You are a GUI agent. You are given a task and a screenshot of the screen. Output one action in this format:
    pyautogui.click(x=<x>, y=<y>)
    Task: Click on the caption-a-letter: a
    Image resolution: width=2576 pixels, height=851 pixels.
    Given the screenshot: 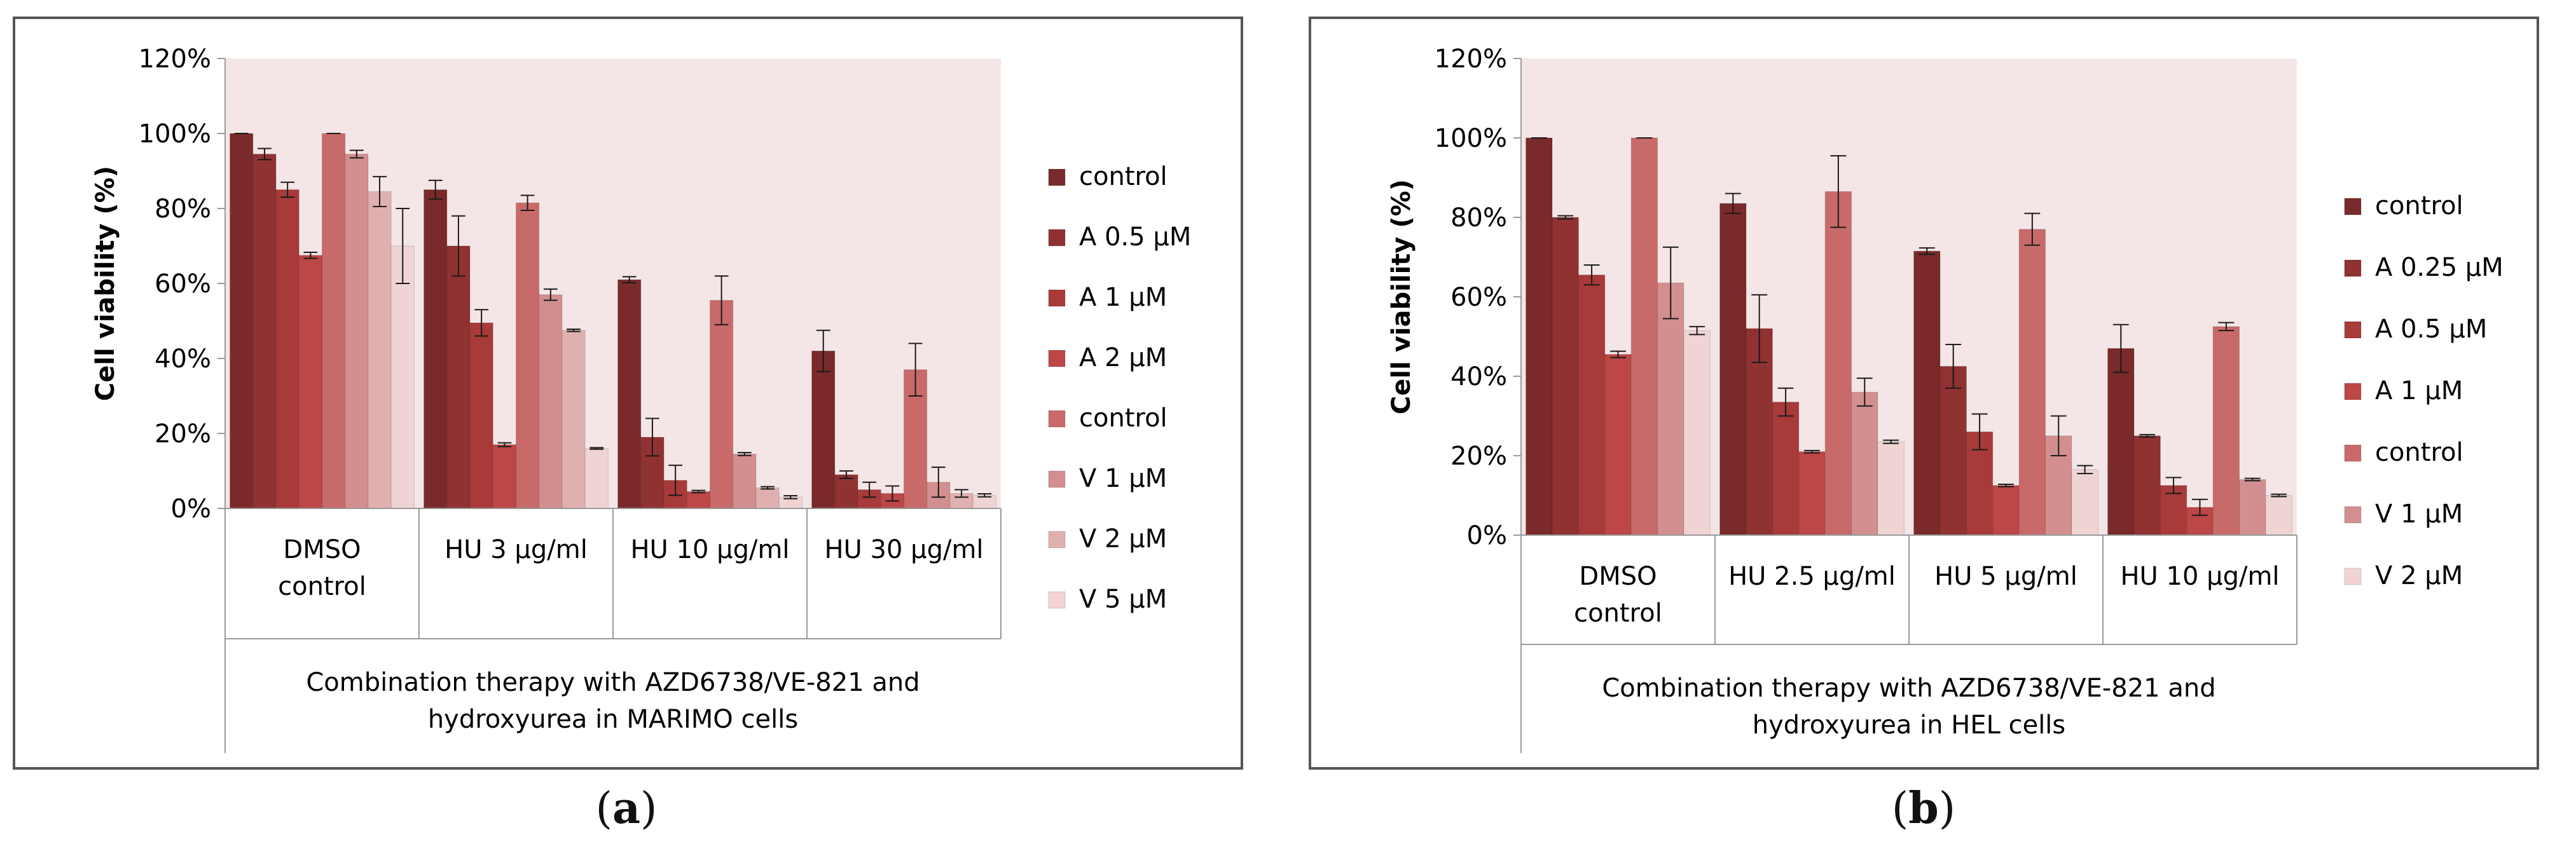 What is the action you would take?
    pyautogui.click(x=626, y=809)
    